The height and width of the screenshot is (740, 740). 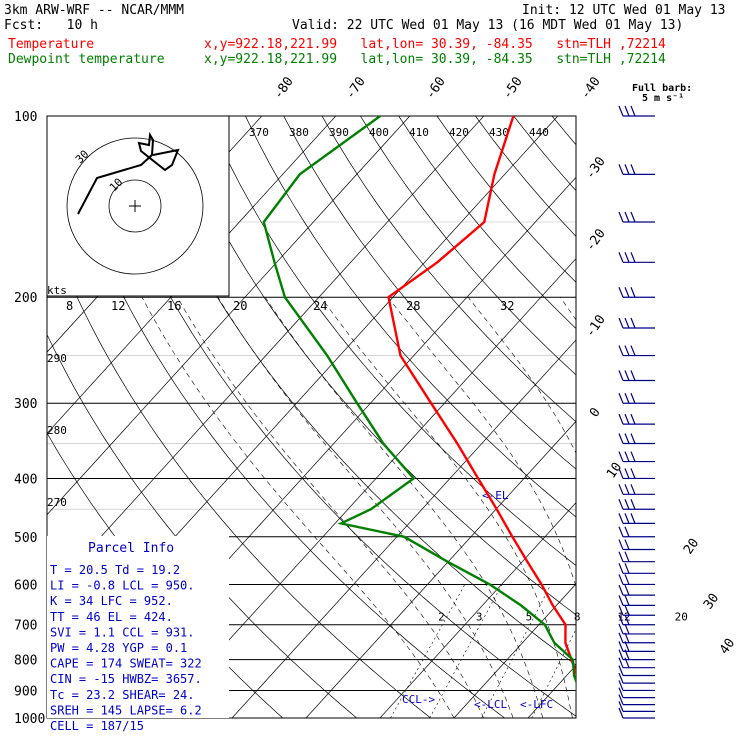 What do you see at coordinates (529, 617) in the screenshot?
I see `mixing-ratio-label: 5` at bounding box center [529, 617].